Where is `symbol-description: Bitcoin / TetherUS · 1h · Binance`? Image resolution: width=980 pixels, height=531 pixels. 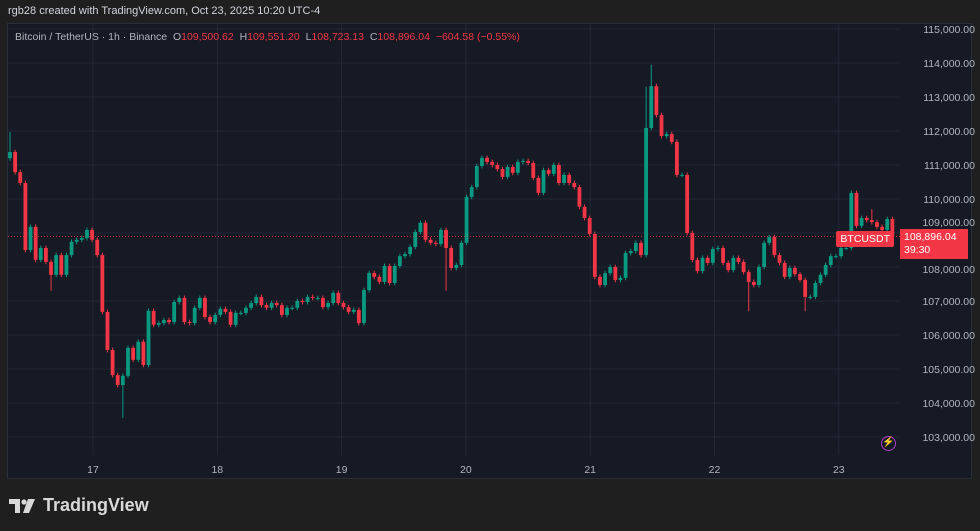 symbol-description: Bitcoin / TetherUS · 1h · Binance is located at coordinates (91, 37).